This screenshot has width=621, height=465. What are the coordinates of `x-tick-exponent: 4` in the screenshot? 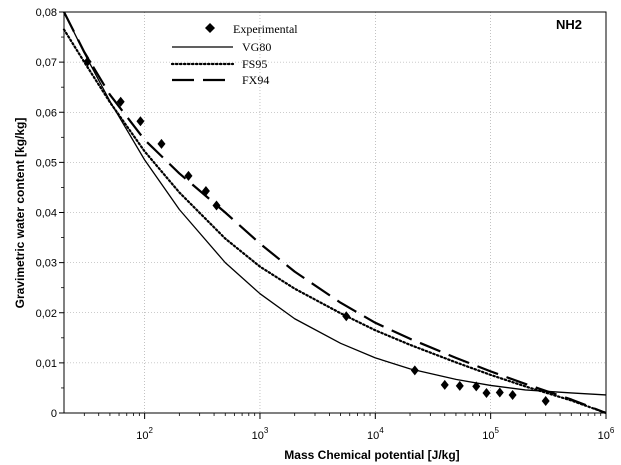 It's located at (381, 430).